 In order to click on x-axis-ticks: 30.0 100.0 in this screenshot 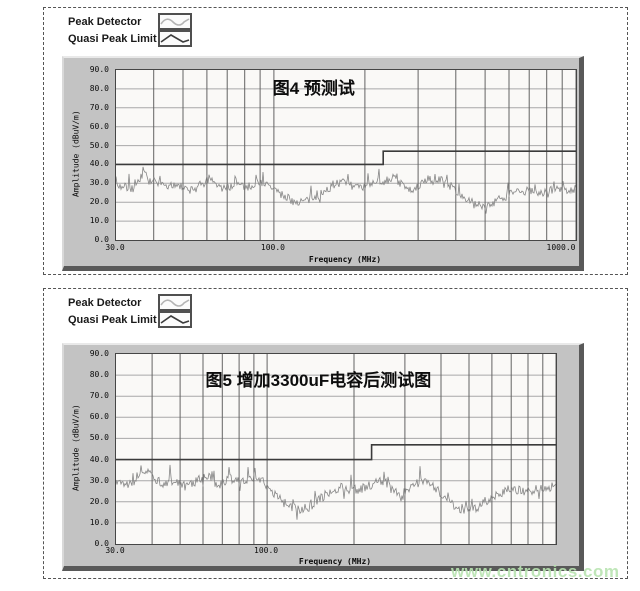, I will do `click(330, 551)`.